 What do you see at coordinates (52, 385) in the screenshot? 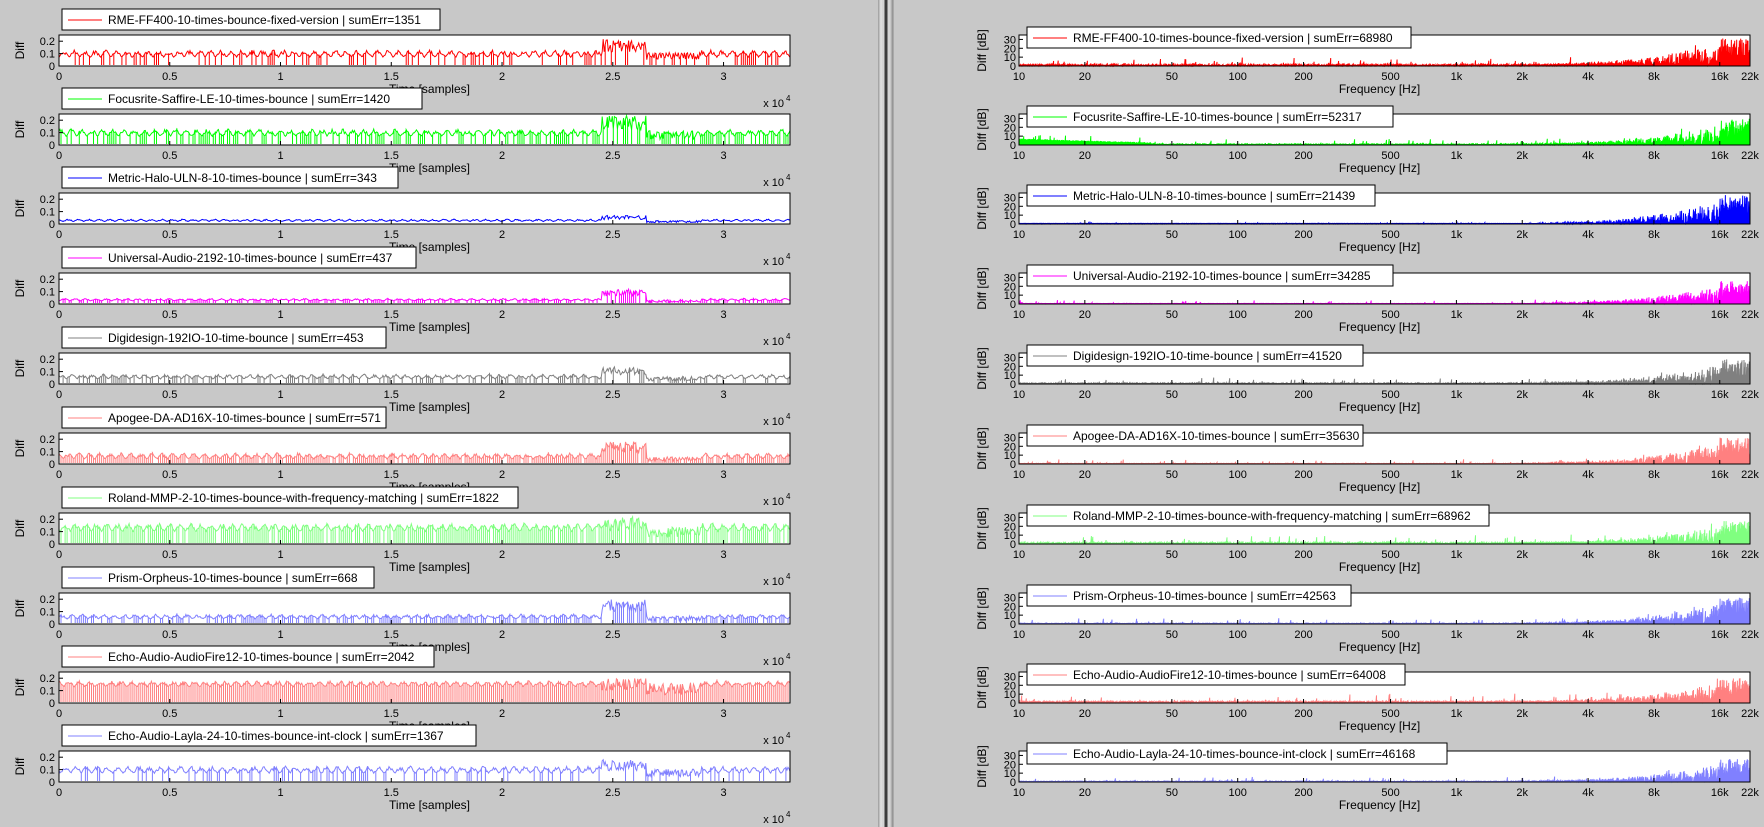
I see `y-tick-label: 0` at bounding box center [52, 385].